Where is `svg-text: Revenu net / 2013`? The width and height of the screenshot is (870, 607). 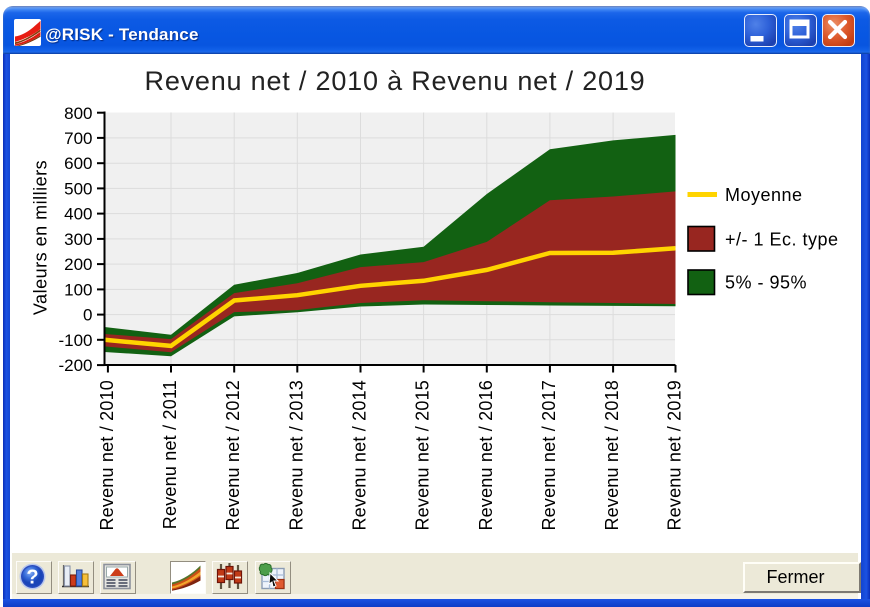 svg-text: Revenu net / 2013 is located at coordinates (296, 455).